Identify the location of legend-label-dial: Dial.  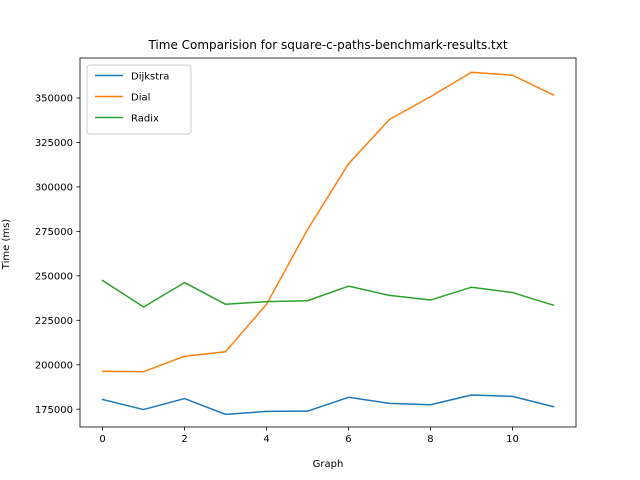
(140, 98).